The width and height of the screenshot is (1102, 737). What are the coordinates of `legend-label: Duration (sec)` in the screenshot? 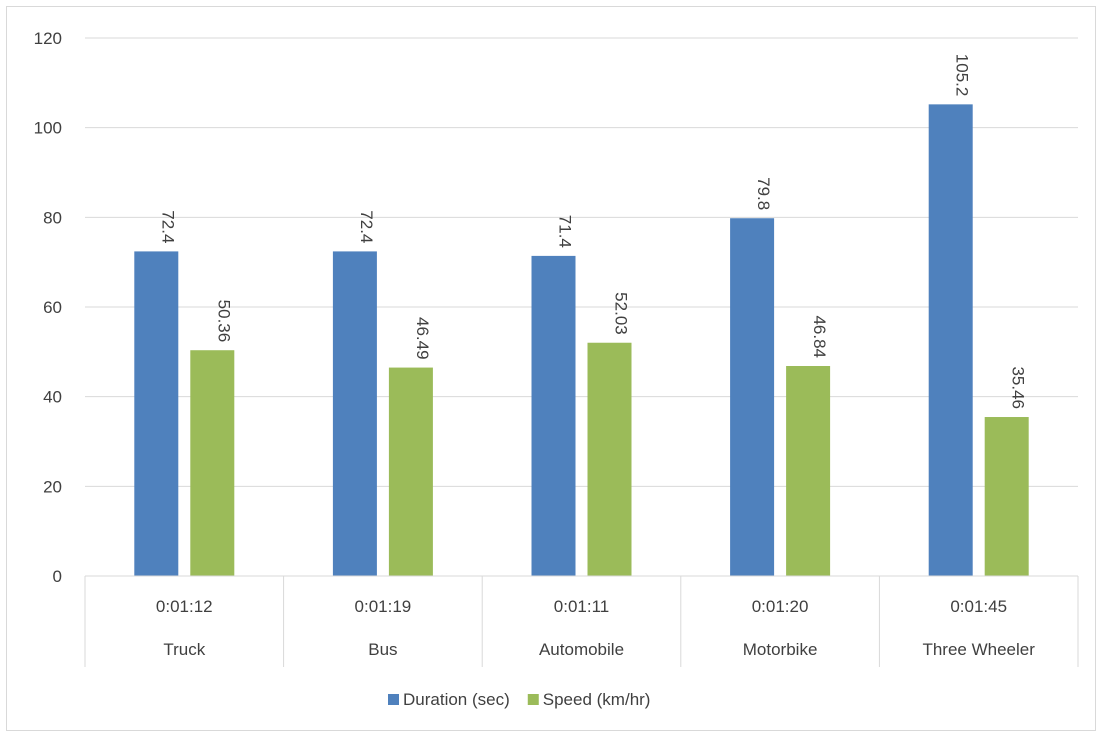 It's located at (456, 699).